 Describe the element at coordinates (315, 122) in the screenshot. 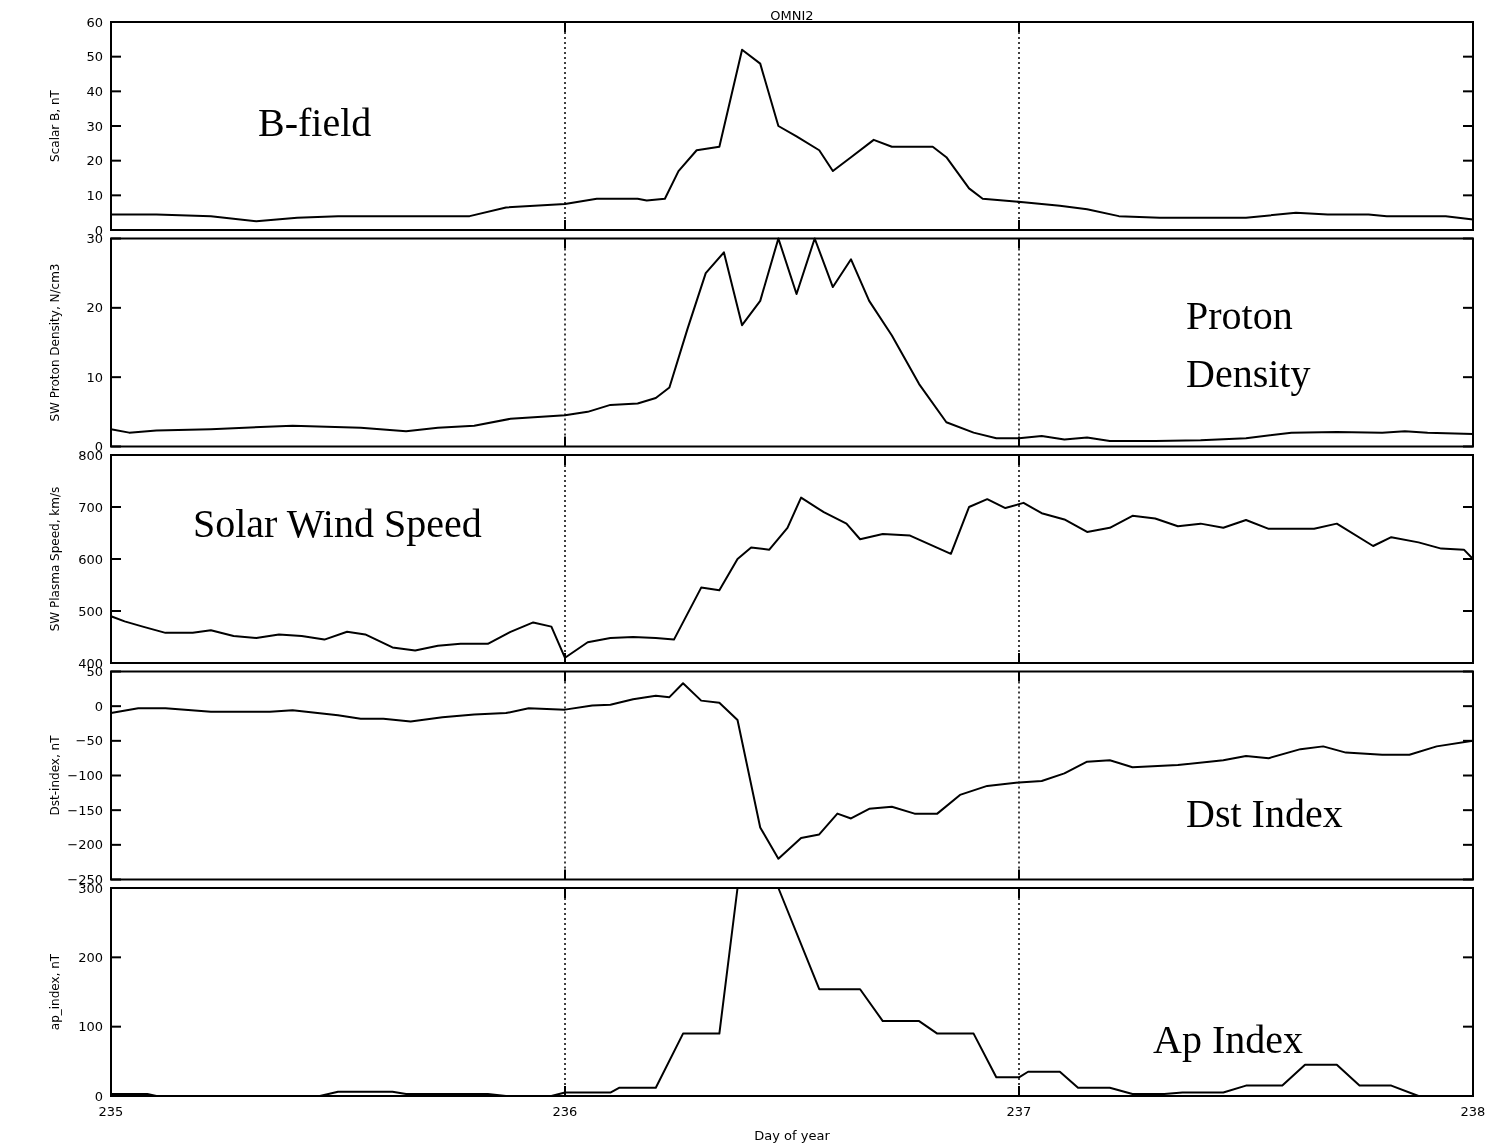

I see `annotation: B-field` at that location.